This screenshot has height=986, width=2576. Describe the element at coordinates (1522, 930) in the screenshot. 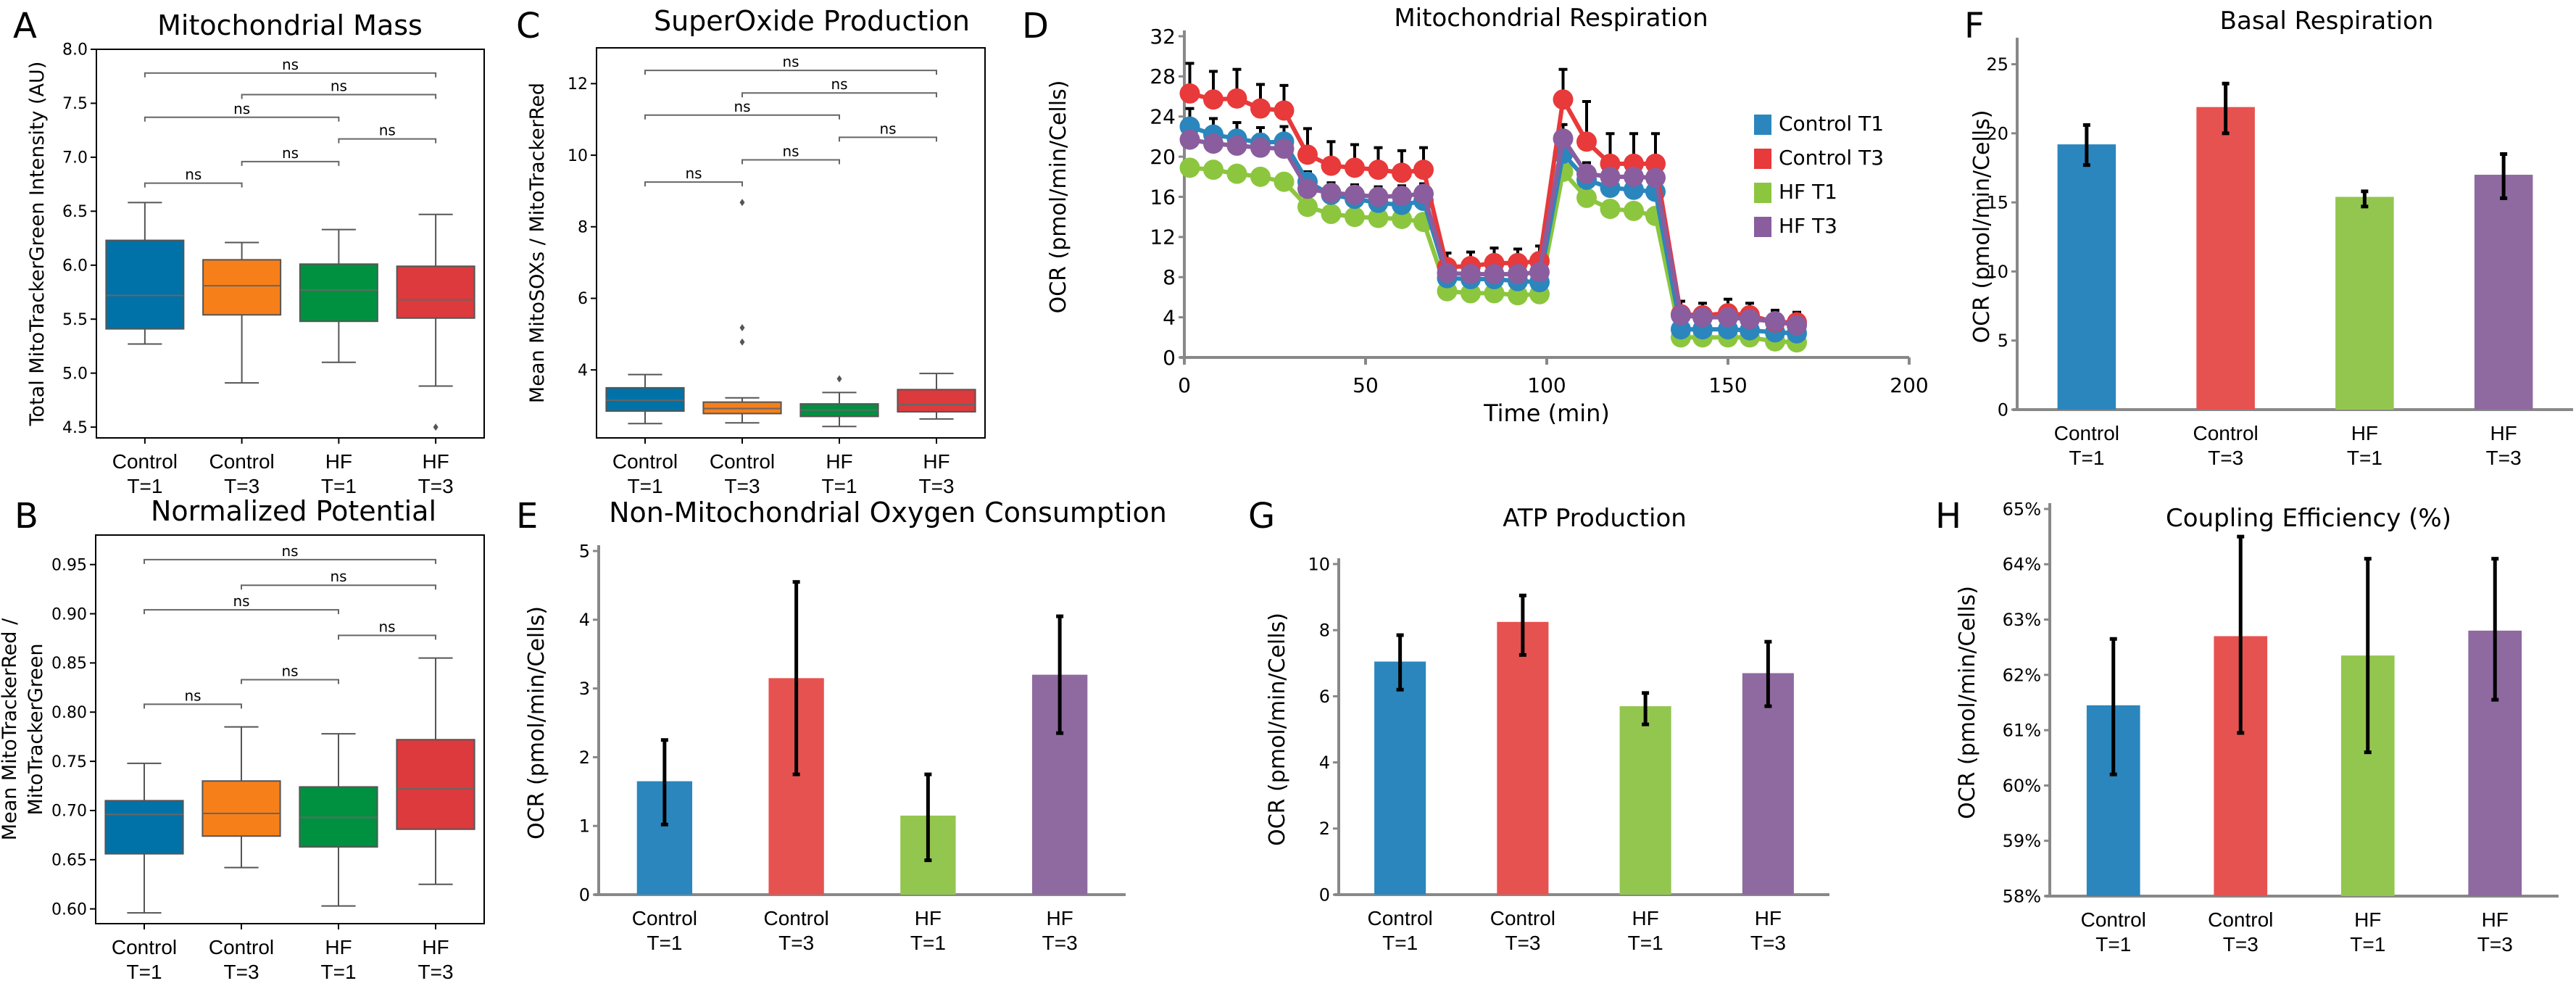

I see `x-tick-label: Control T=3` at that location.